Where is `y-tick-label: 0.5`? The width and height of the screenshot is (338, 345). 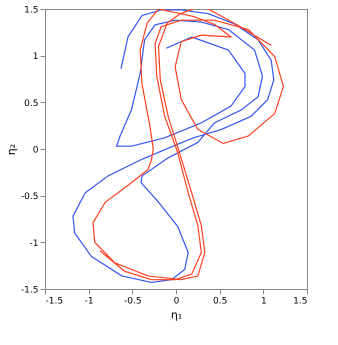
y-tick-label: 0.5 is located at coordinates (31, 103).